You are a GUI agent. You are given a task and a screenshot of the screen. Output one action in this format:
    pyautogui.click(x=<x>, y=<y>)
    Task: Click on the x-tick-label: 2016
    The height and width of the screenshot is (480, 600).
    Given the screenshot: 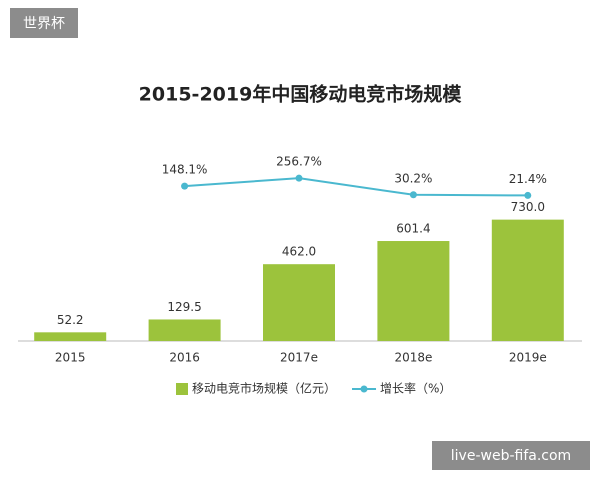 What is the action you would take?
    pyautogui.click(x=184, y=358)
    